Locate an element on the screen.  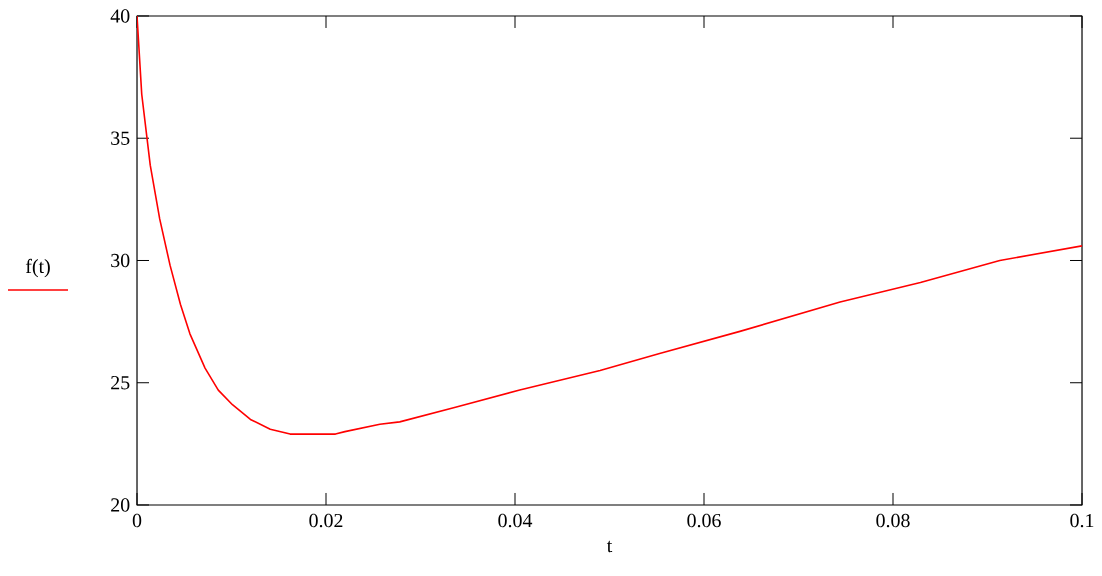
y-tick-label: 30 is located at coordinates (120, 260).